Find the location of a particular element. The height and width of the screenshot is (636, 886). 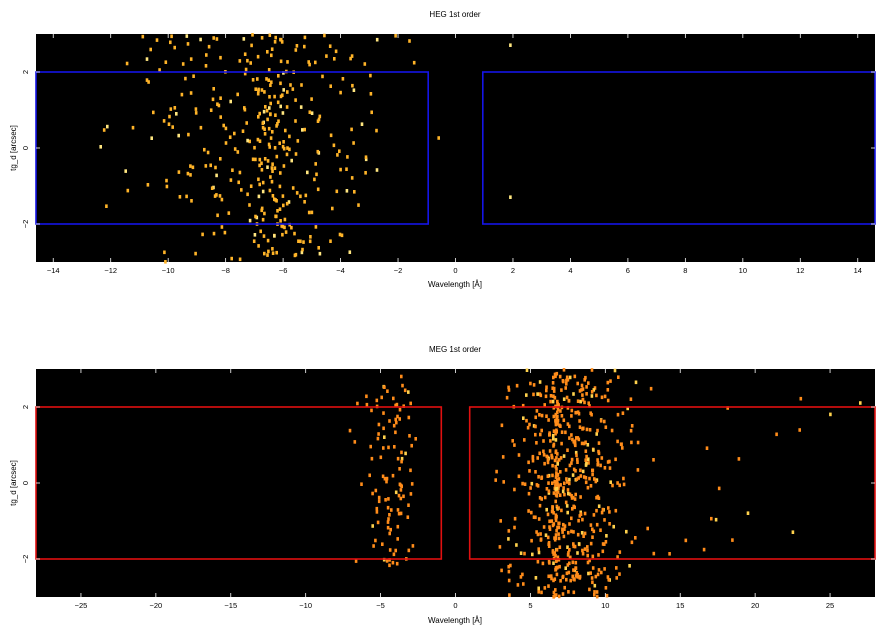

x-tick-label: −2 is located at coordinates (398, 270).